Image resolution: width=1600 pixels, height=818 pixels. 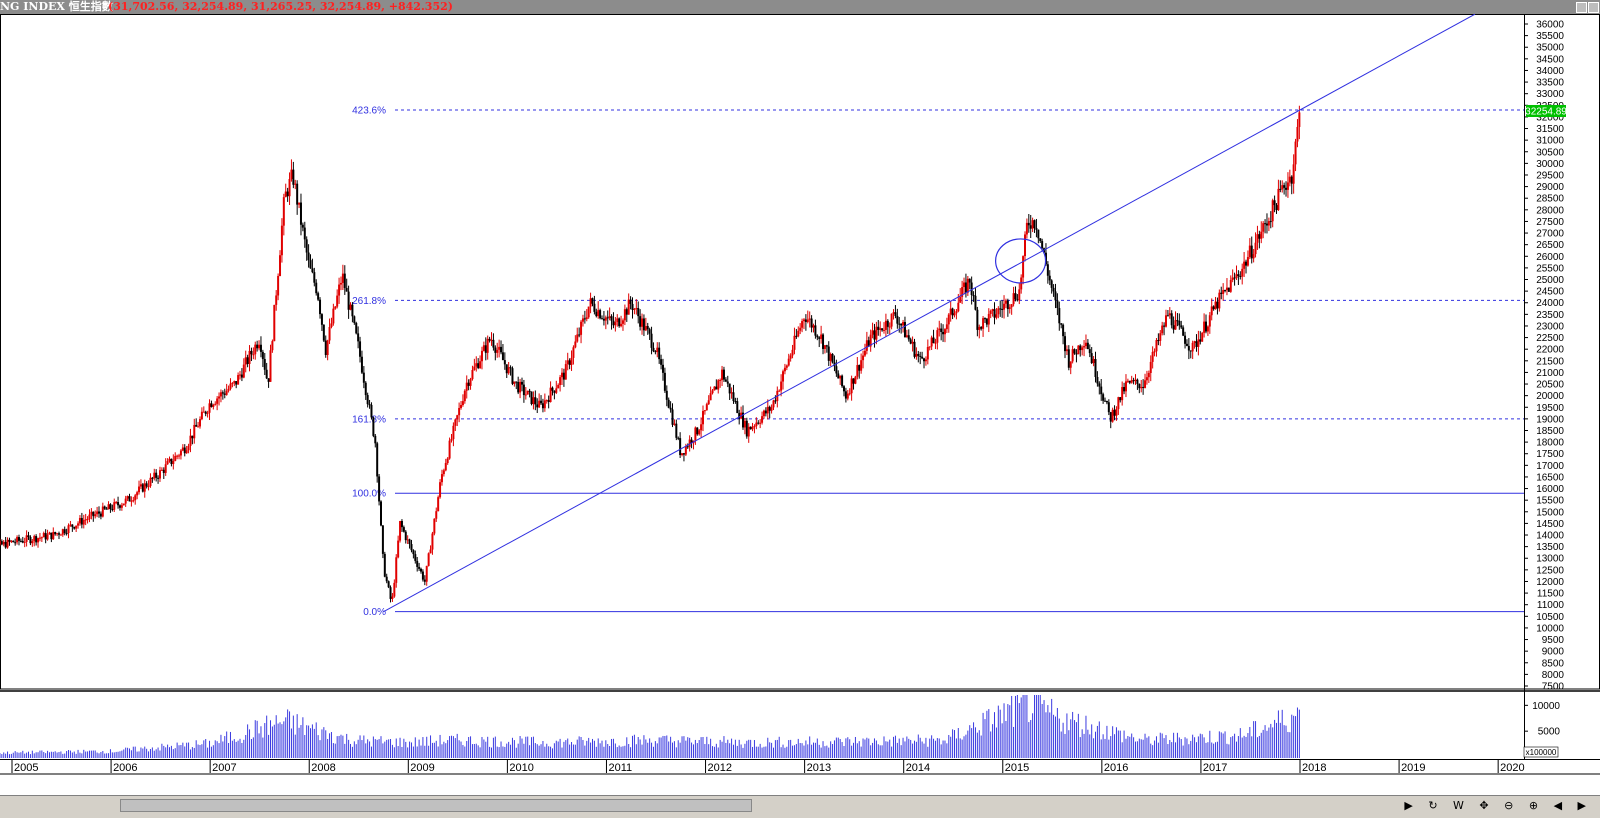 What do you see at coordinates (1581, 7) in the screenshot?
I see `restore-button` at bounding box center [1581, 7].